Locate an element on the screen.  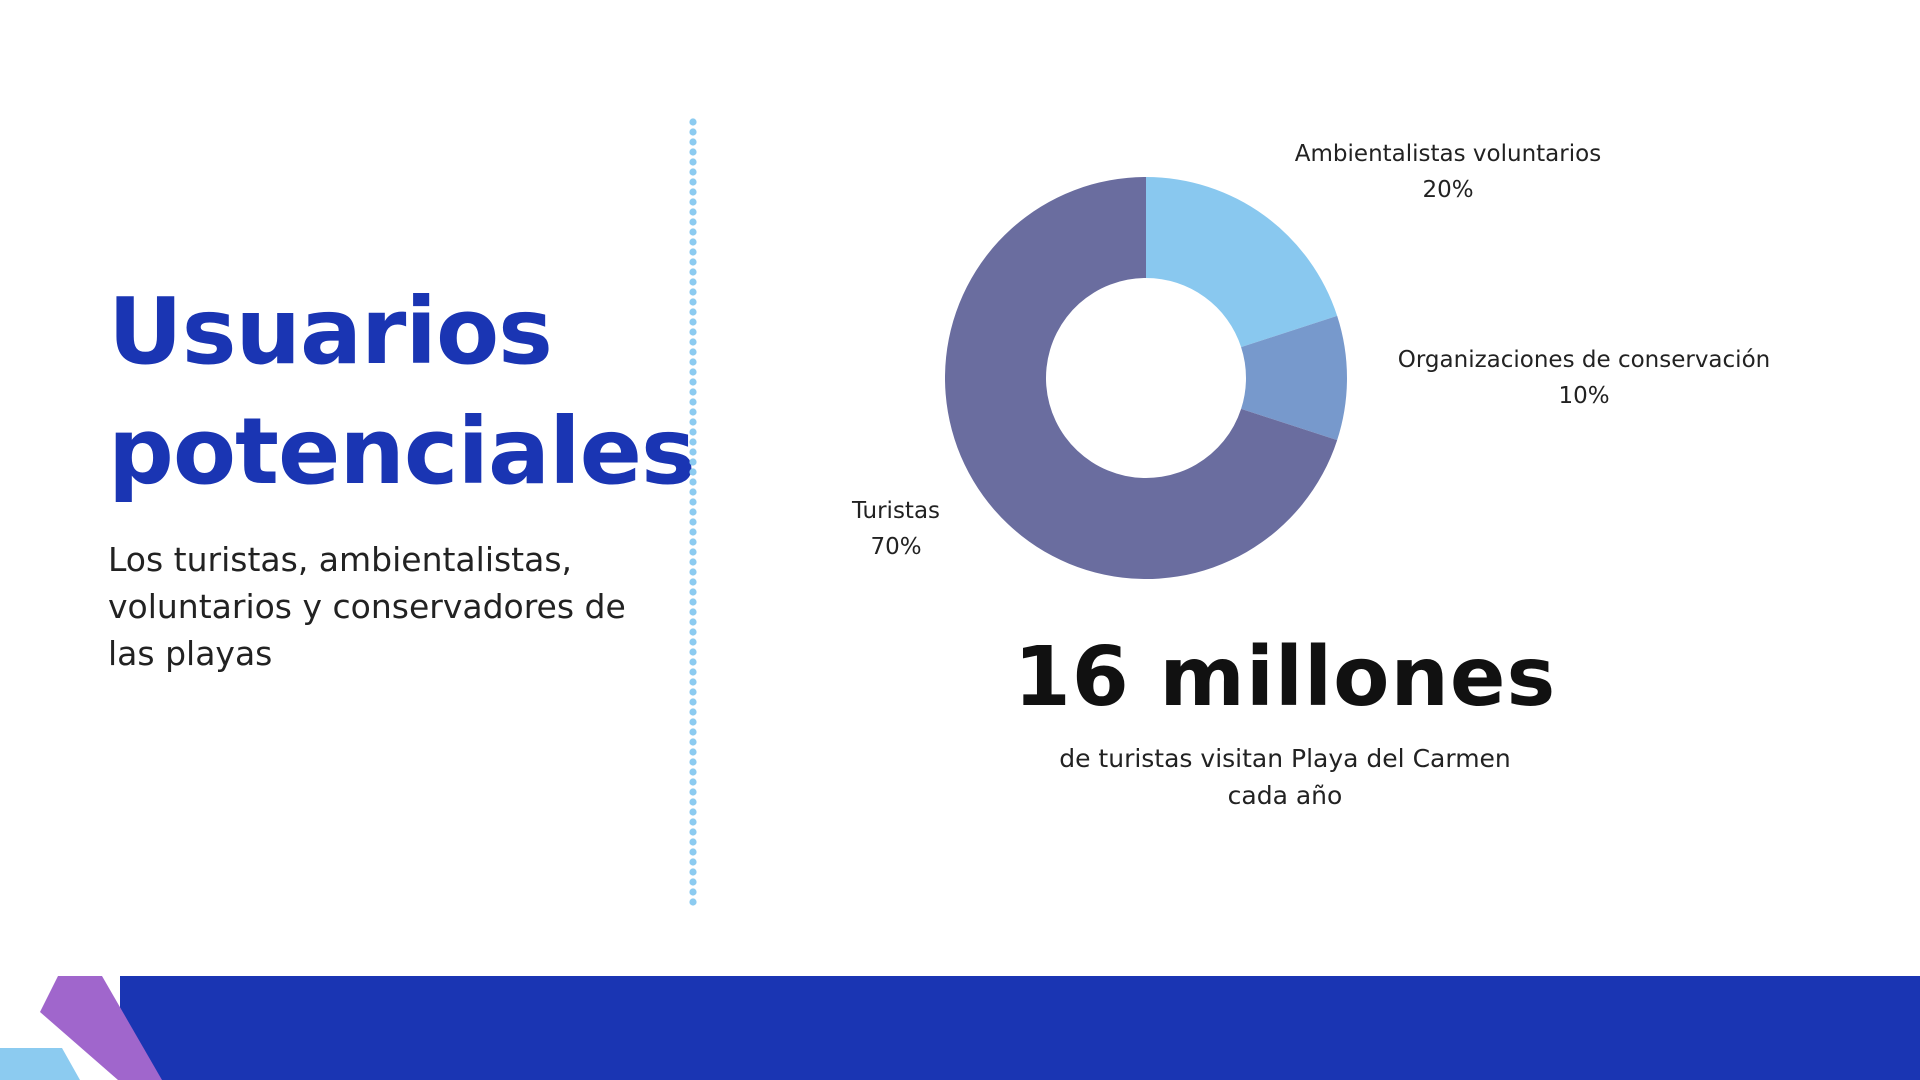
footer-blue-band is located at coordinates (1020, 1028).